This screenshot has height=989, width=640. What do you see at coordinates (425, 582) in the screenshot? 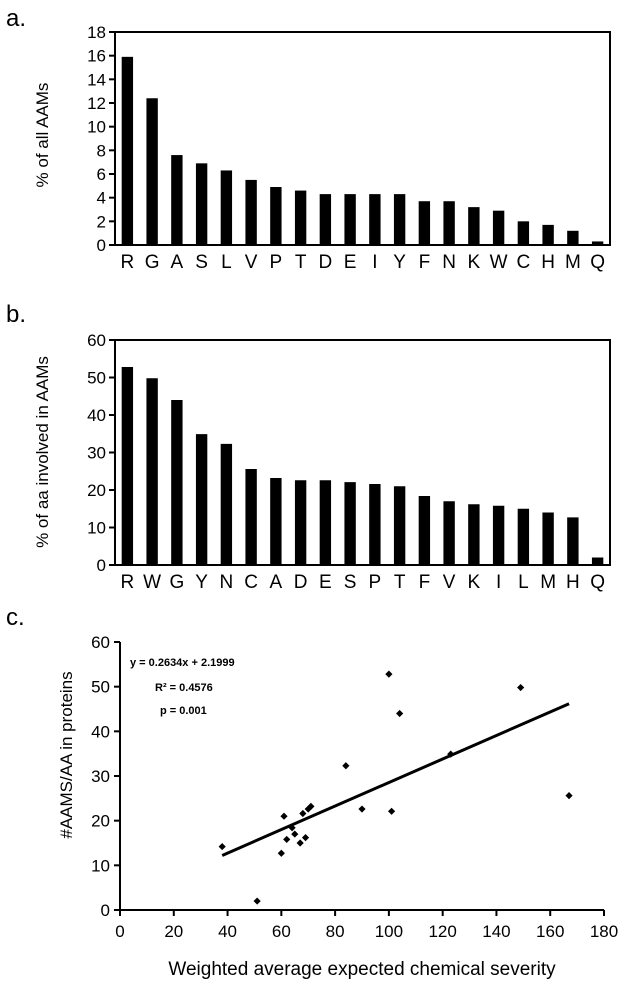
I see `panel-b-category-label-F: F` at bounding box center [425, 582].